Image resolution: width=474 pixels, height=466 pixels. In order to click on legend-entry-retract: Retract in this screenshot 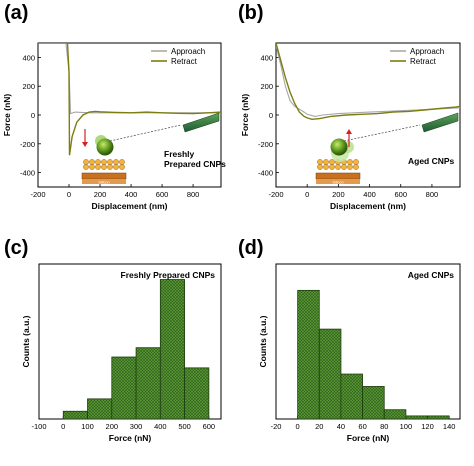, I will do `click(184, 61)`.